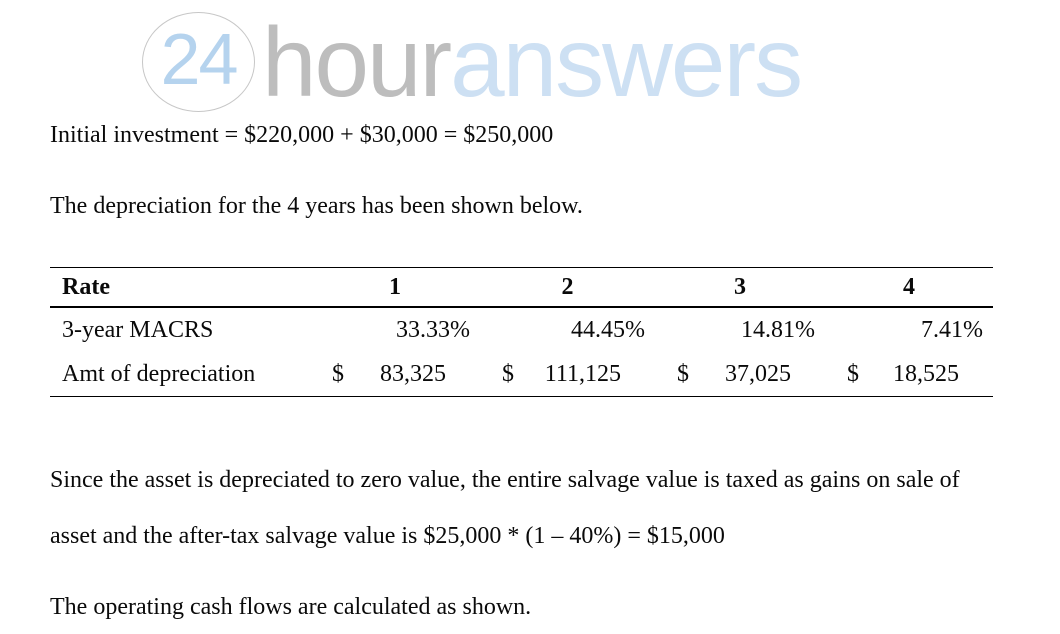  I want to click on logo-circle-icon: 24, so click(198, 62).